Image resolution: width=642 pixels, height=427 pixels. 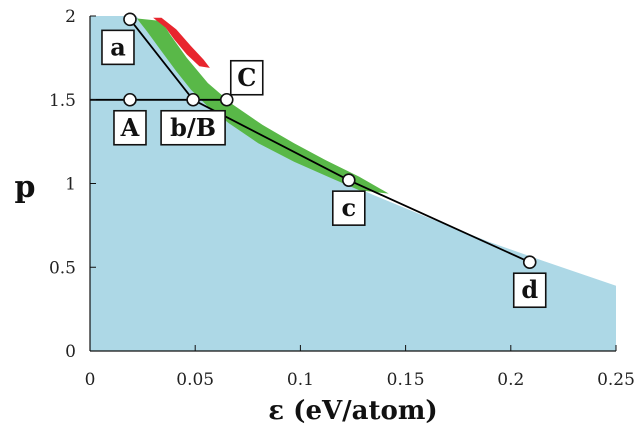 I want to click on y-axis-title: p, so click(x=25, y=187).